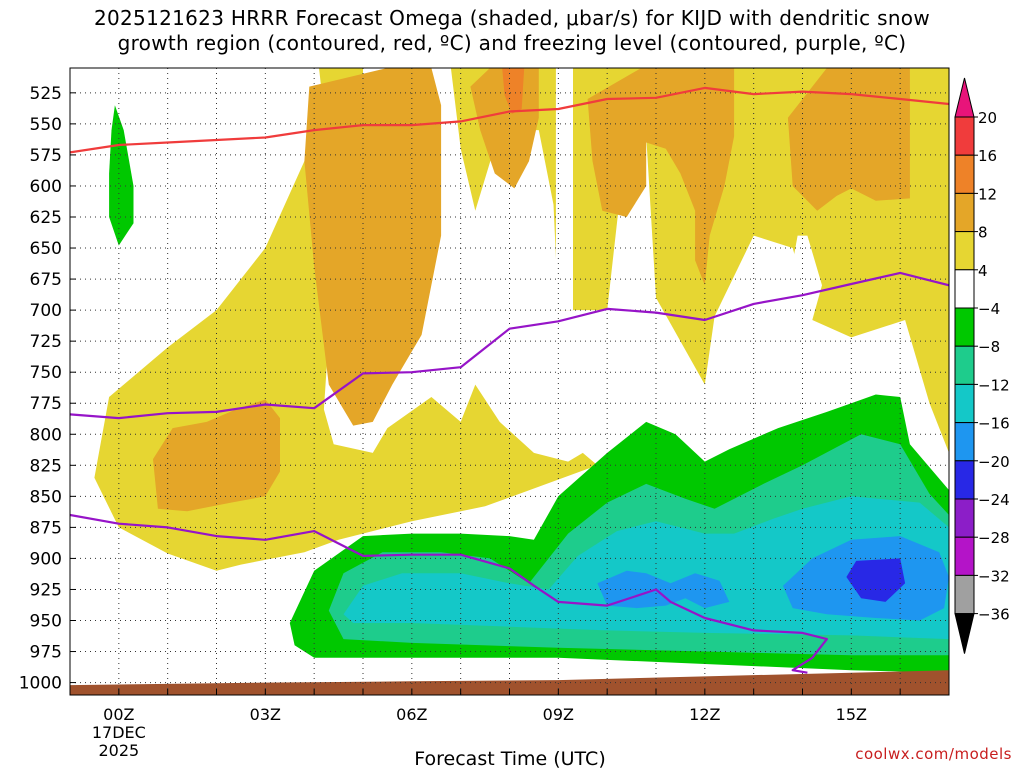 This screenshot has height=768, width=1024. I want to click on omega-positive-8-12-central, so click(373, 247).